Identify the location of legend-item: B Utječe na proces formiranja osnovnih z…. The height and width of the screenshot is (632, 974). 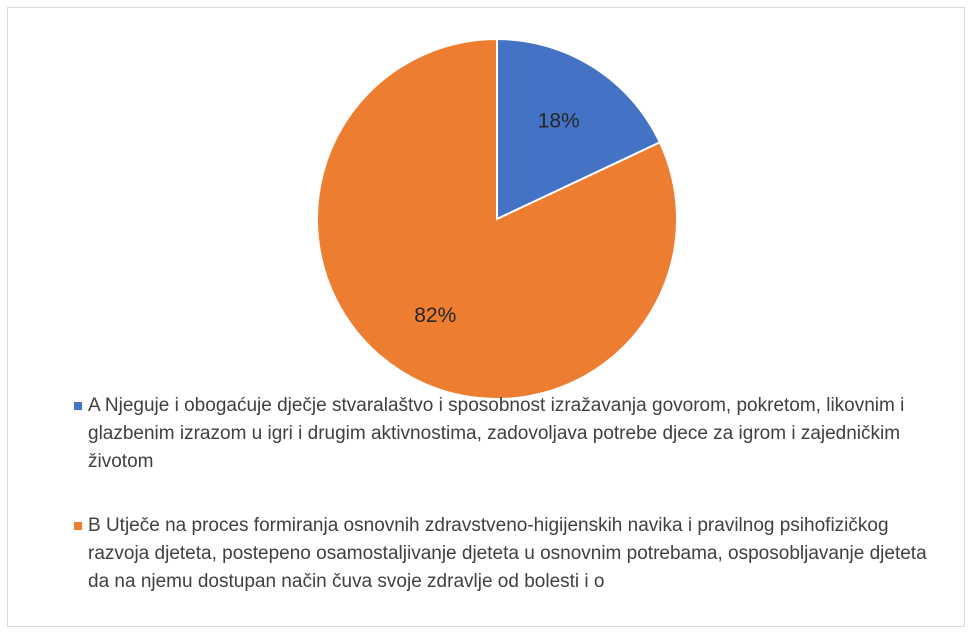
(512, 554).